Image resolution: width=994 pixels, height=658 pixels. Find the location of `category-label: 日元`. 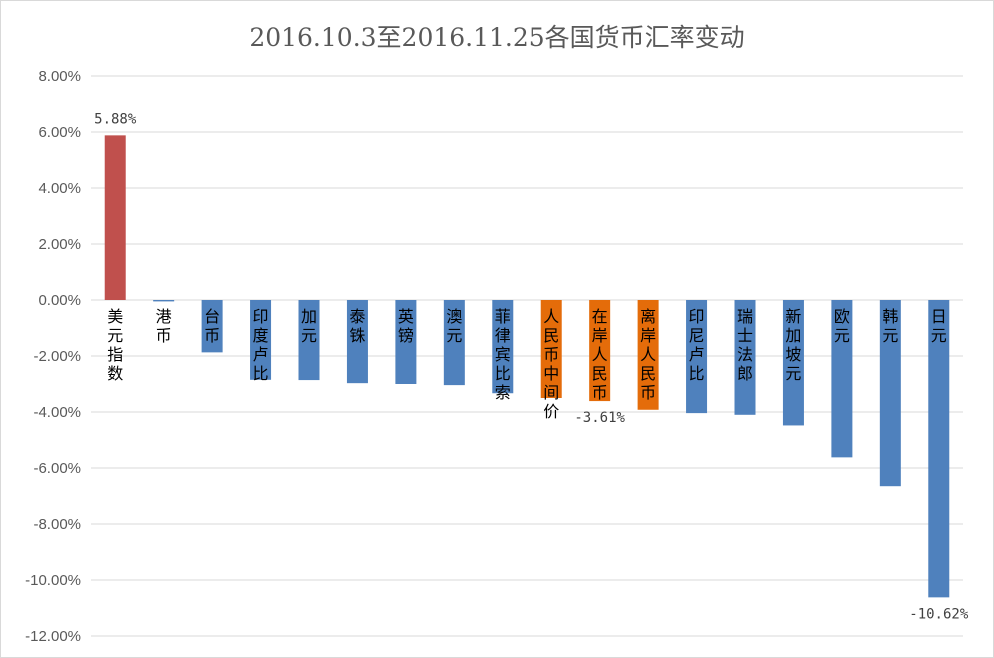

category-label: 日元 is located at coordinates (939, 326).